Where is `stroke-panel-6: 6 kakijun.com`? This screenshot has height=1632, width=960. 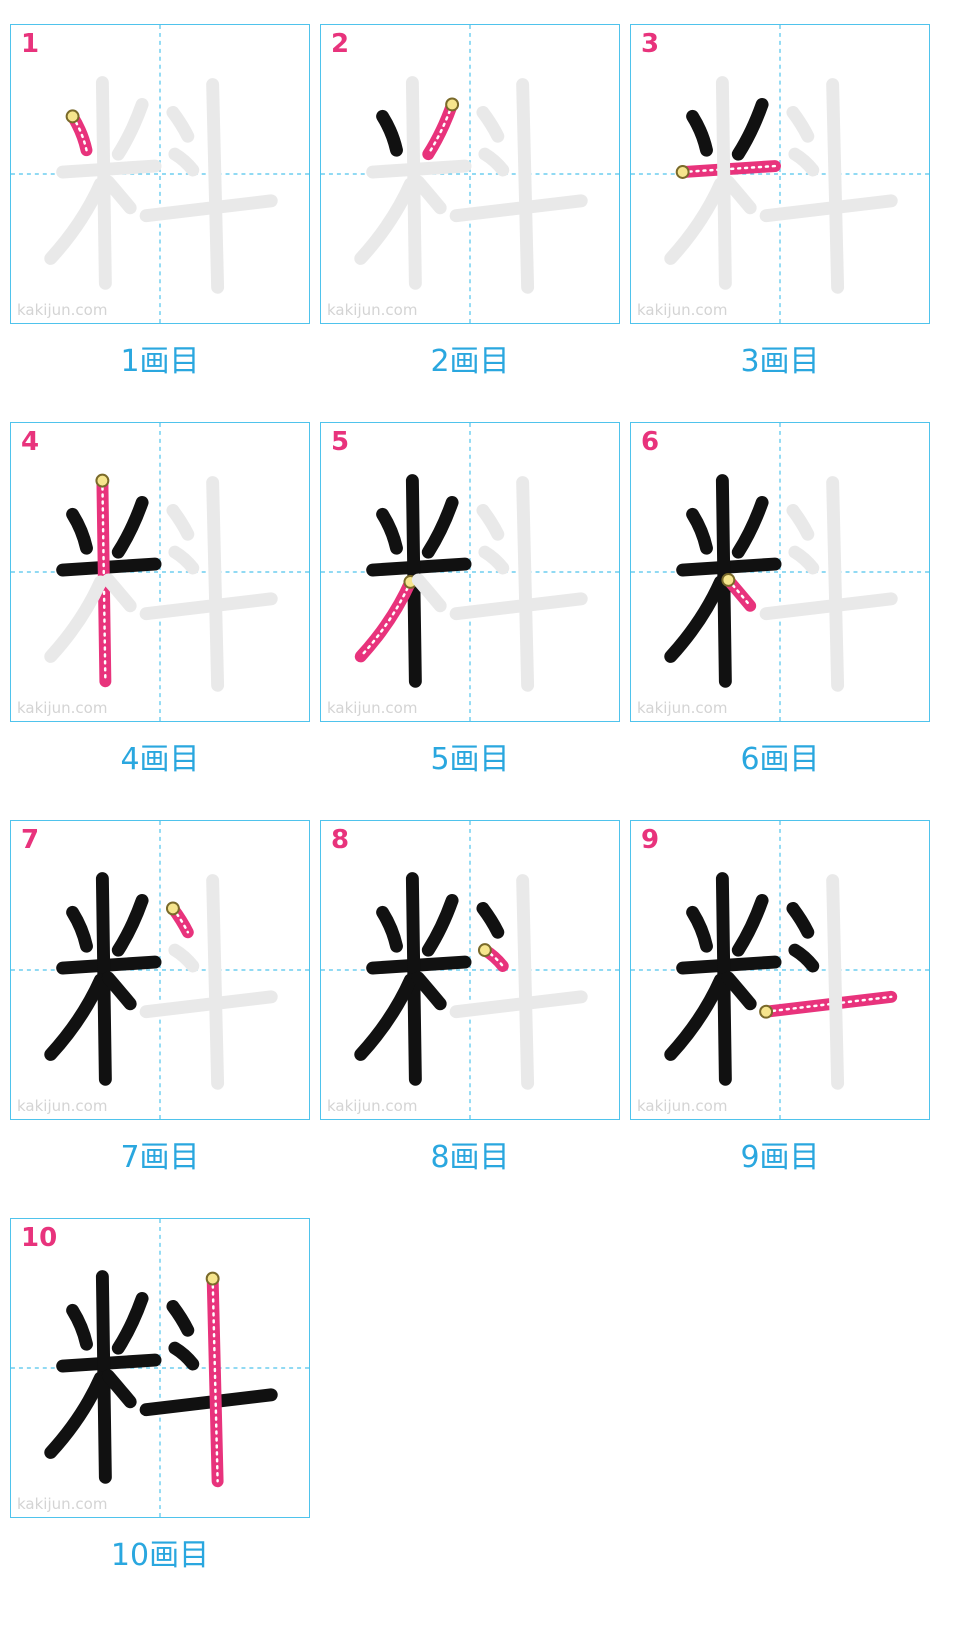
stroke-panel-6: 6 kakijun.com is located at coordinates (780, 572).